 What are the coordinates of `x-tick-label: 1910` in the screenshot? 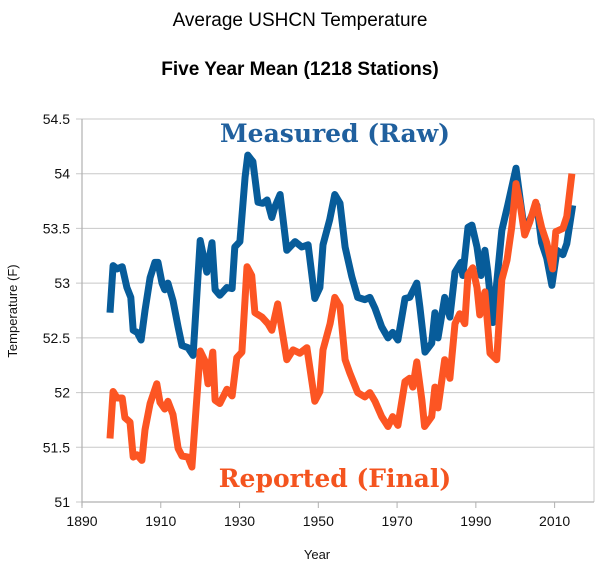 It's located at (160, 521).